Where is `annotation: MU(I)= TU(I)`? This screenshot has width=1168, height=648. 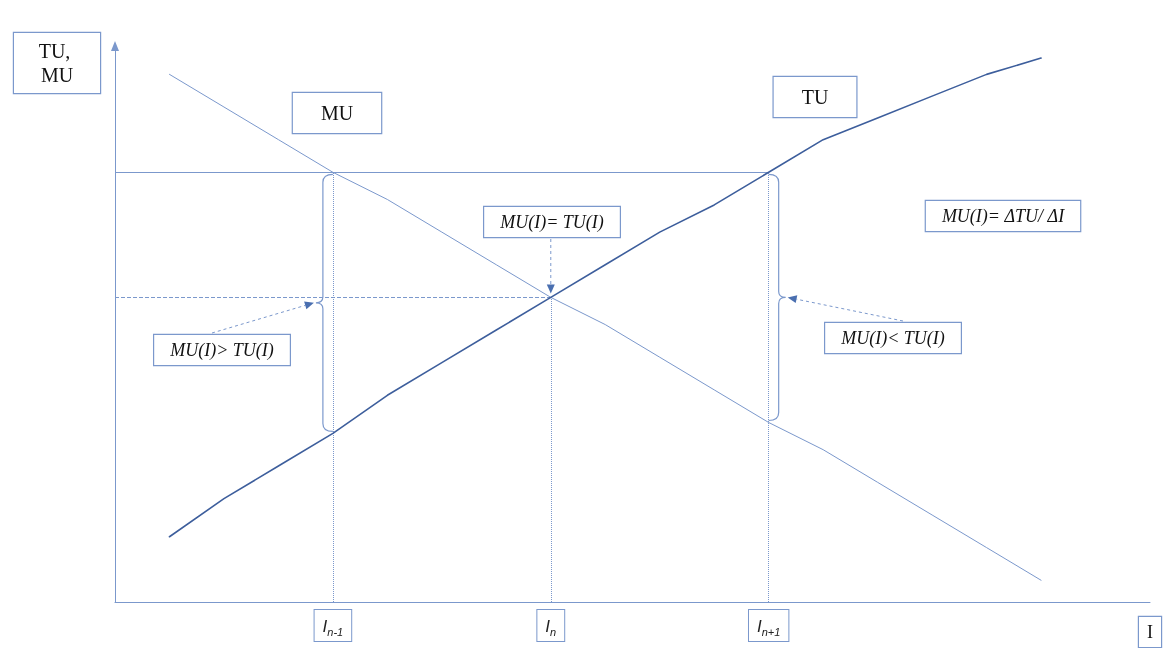
annotation: MU(I)= TU(I) is located at coordinates (551, 222).